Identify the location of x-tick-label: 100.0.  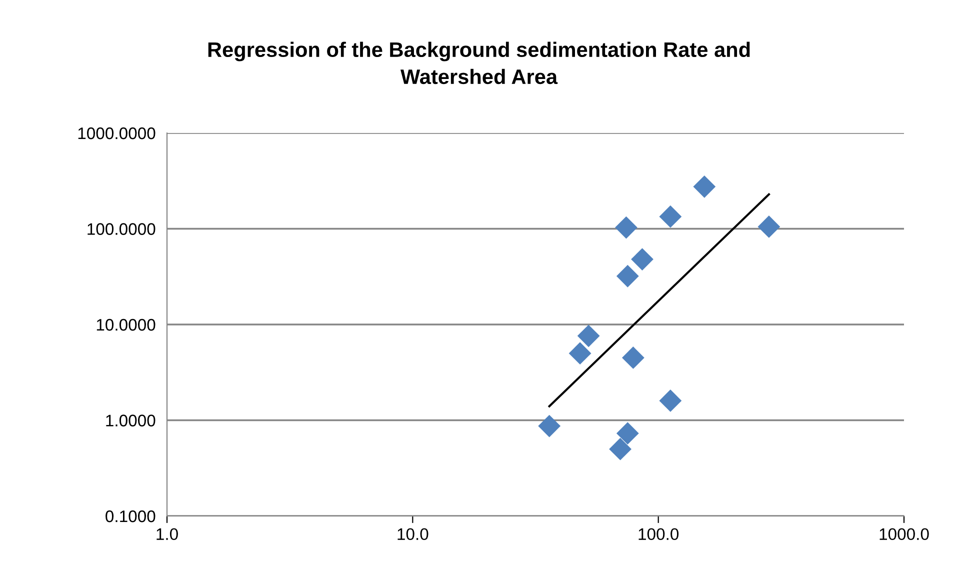
(658, 534).